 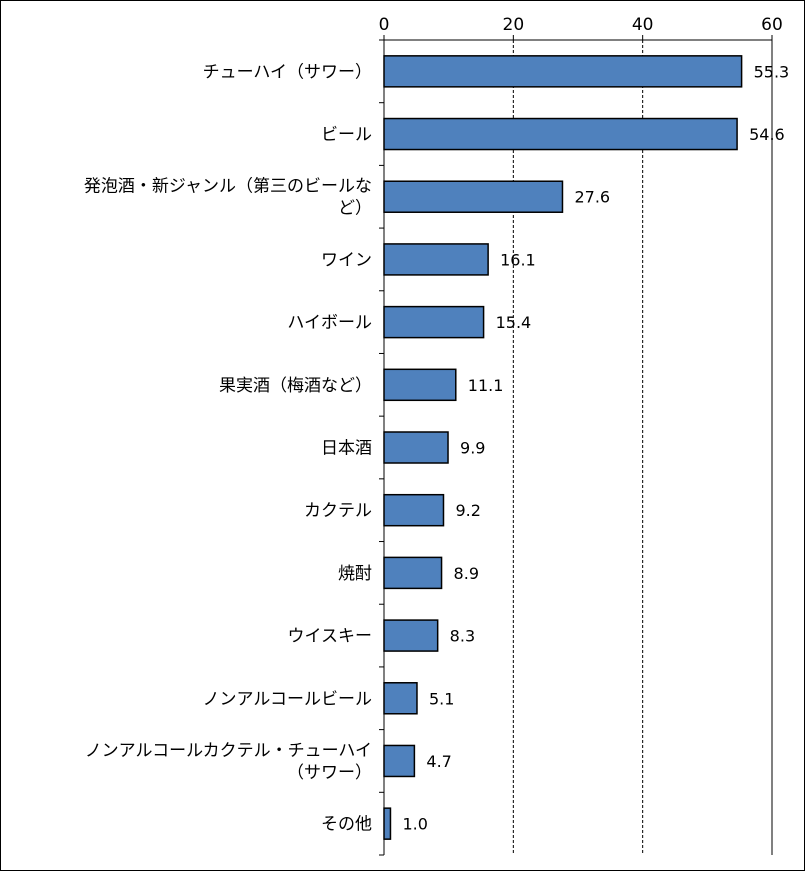 I want to click on category-label: 日本酒, so click(x=346, y=449).